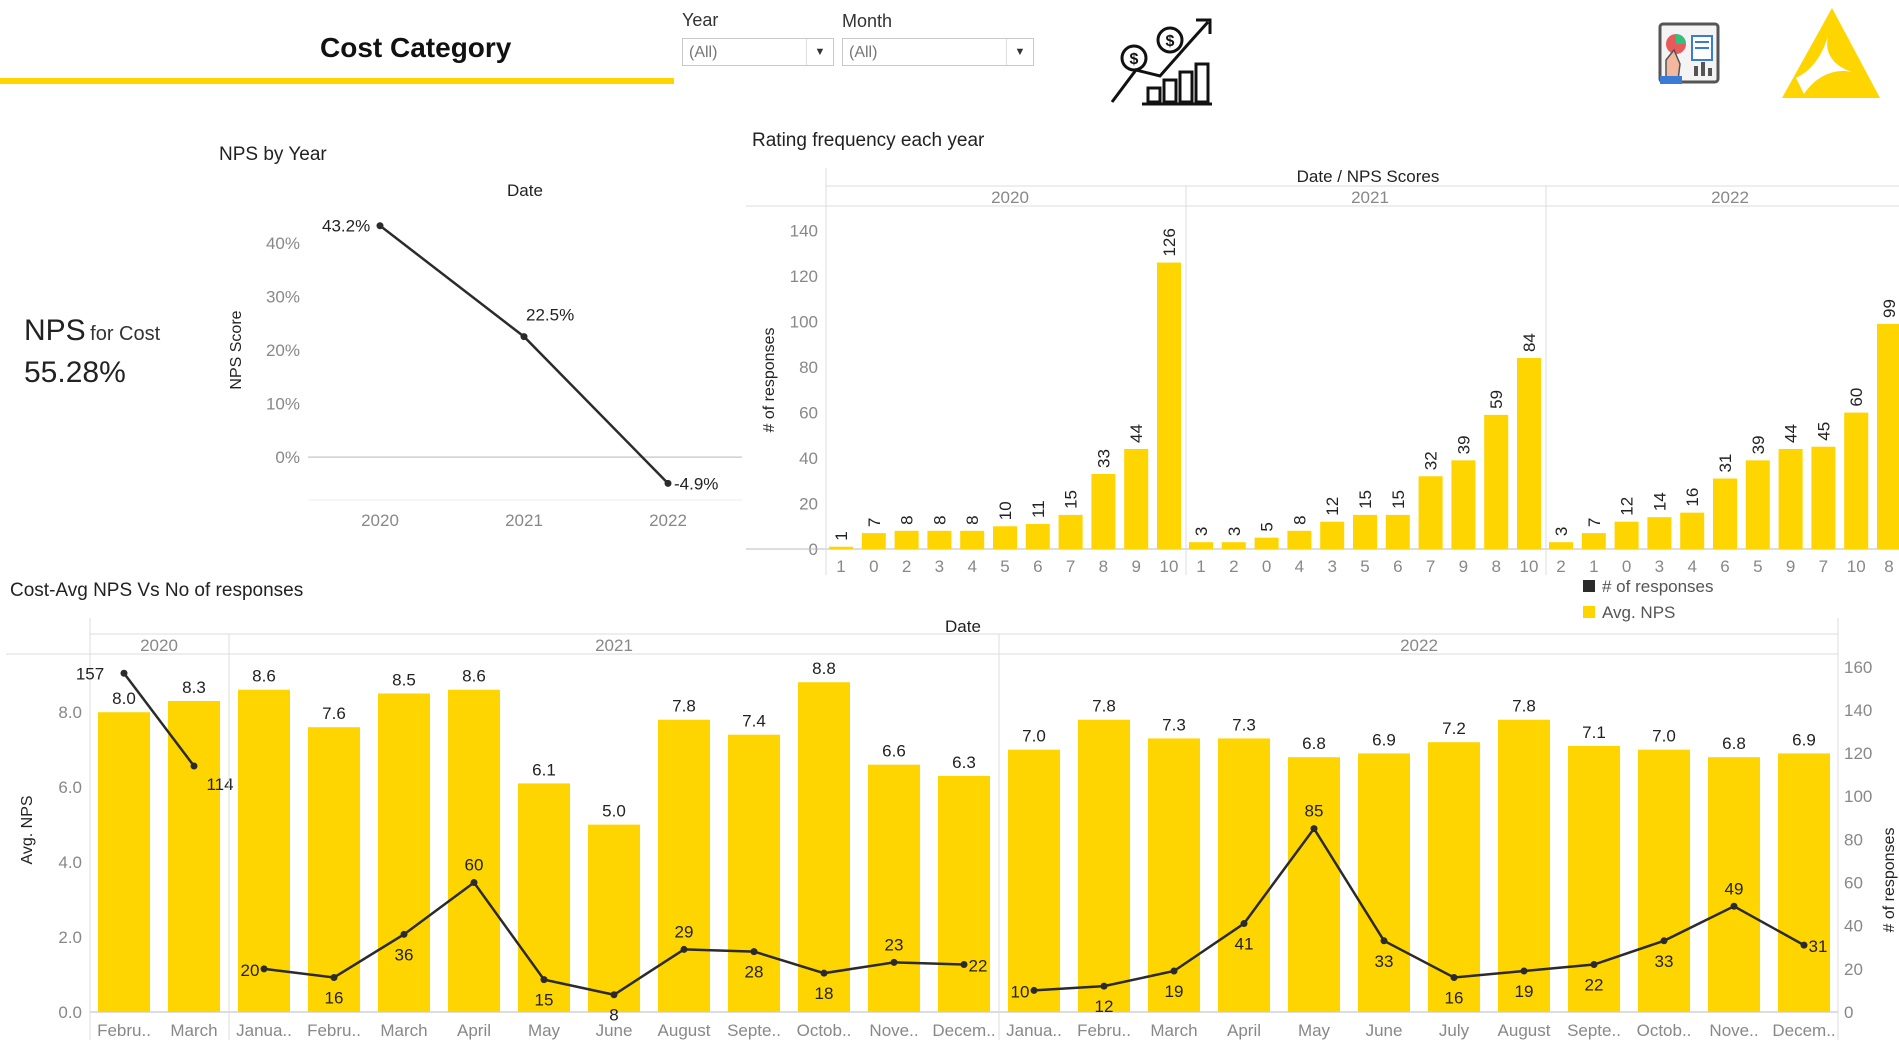 The image size is (1899, 1054). What do you see at coordinates (1136, 433) in the screenshot?
I see `data-label: 44` at bounding box center [1136, 433].